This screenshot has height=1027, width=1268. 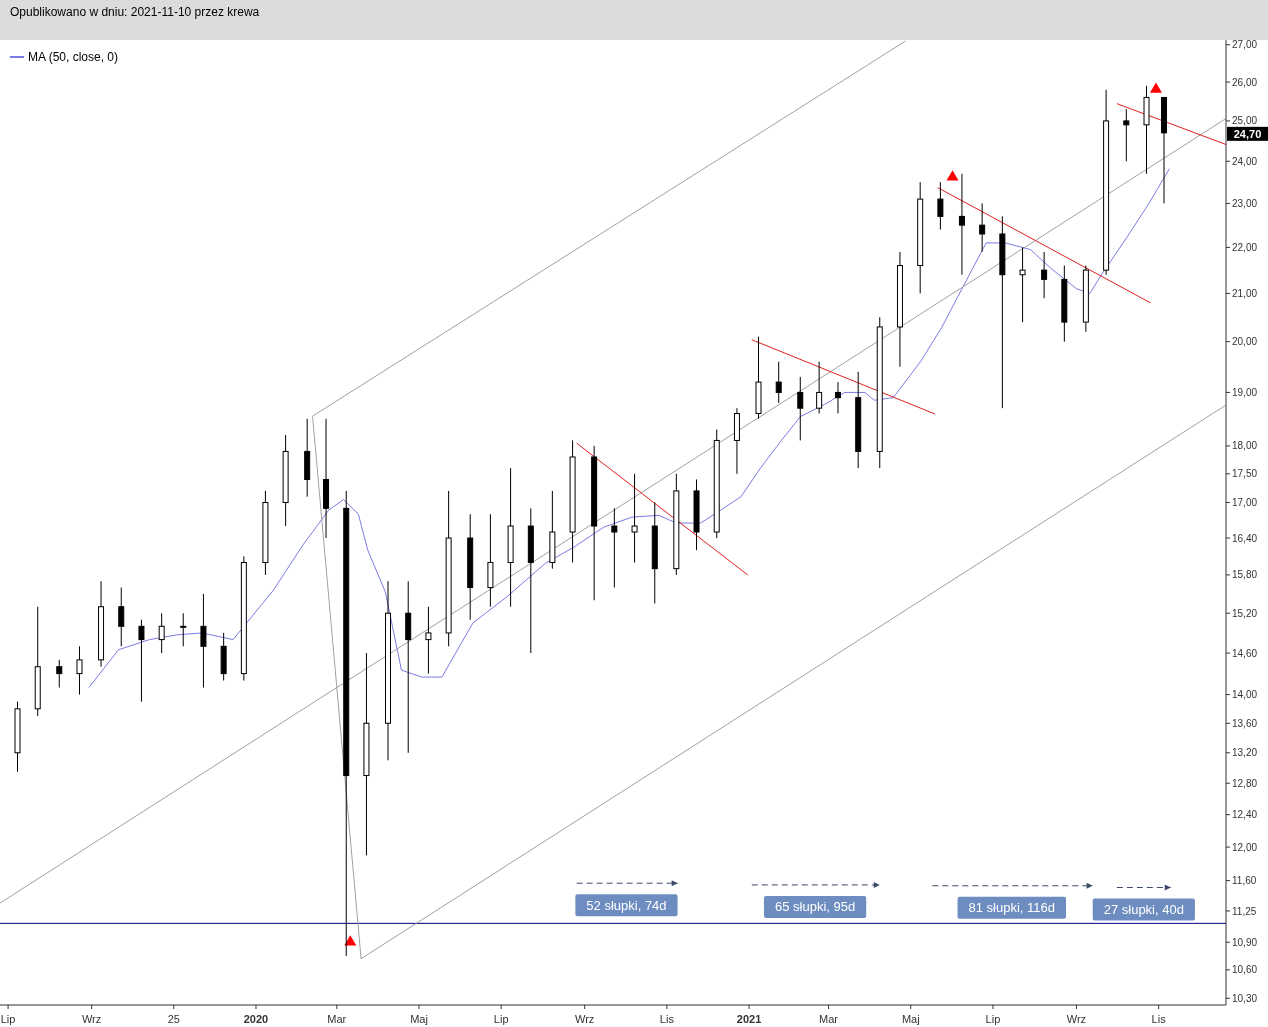 I want to click on annotation: 24,70, so click(x=1247, y=133).